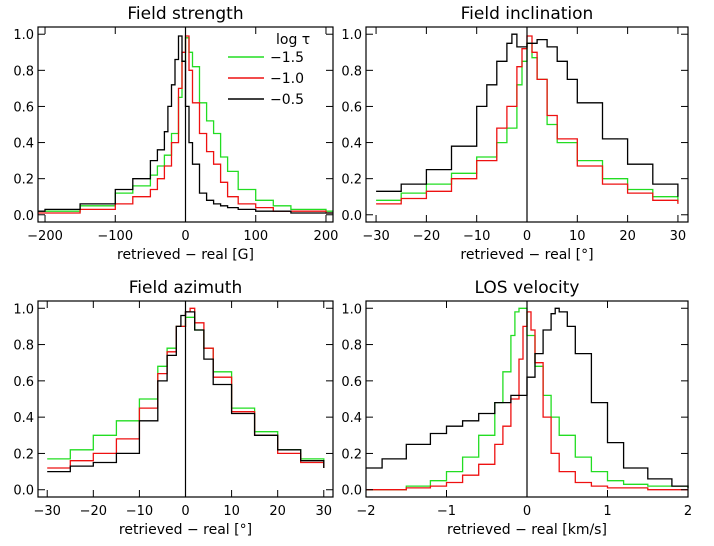  What do you see at coordinates (185, 288) in the screenshot?
I see `panel-title: Field azimuth` at bounding box center [185, 288].